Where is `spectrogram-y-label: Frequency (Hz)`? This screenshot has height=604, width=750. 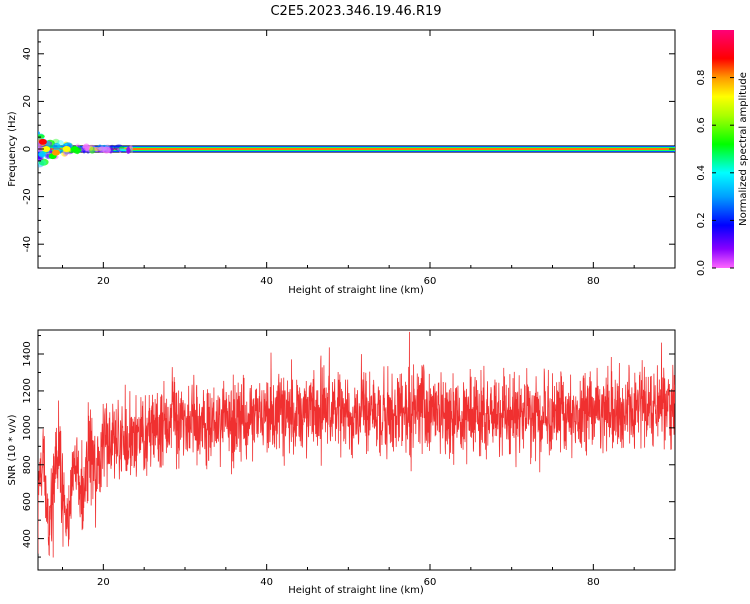 spectrogram-y-label: Frequency (Hz) is located at coordinates (12, 149).